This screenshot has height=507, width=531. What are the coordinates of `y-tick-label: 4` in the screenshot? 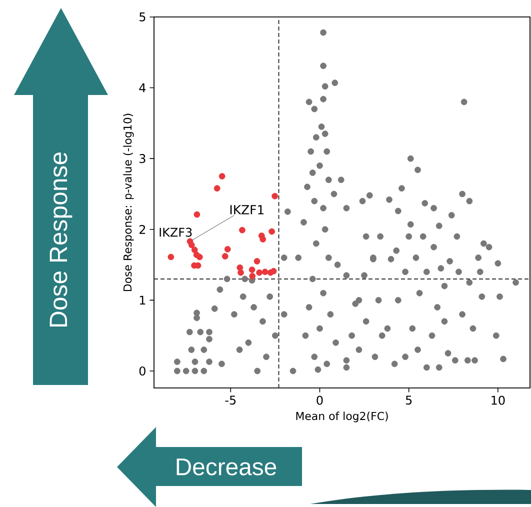 It's located at (142, 87).